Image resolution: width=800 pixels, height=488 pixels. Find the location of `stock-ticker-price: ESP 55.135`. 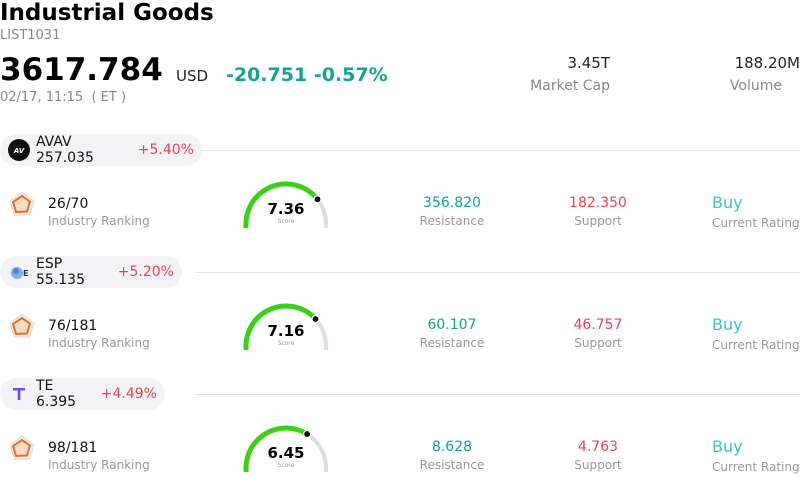

stock-ticker-price: ESP 55.135 is located at coordinates (75, 272).